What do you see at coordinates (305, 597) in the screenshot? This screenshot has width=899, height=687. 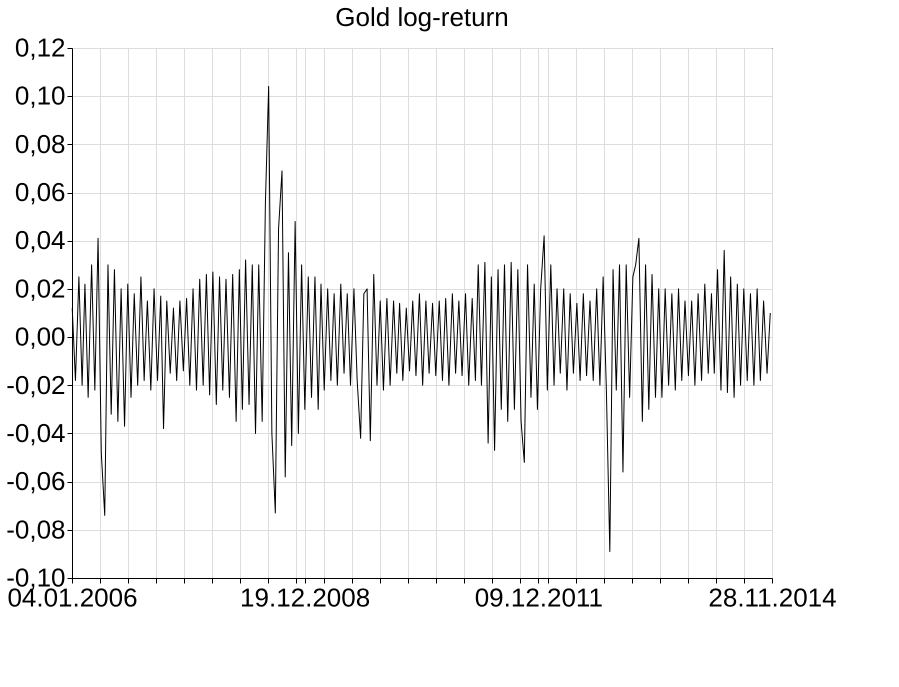 I see `x-tick-label: 19.12.2008` at bounding box center [305, 597].